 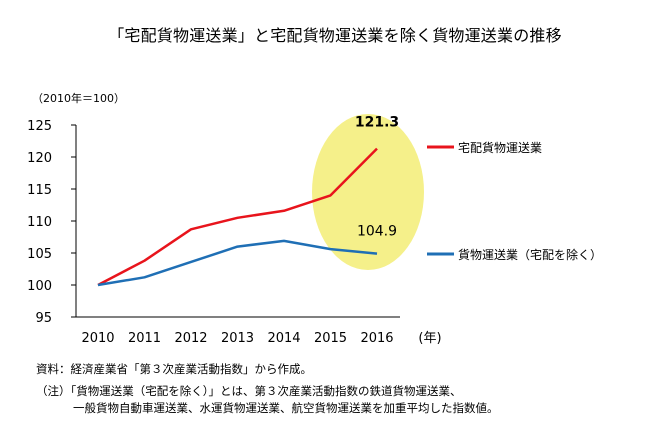 I want to click on y-tick-label: 120, so click(x=39, y=158).